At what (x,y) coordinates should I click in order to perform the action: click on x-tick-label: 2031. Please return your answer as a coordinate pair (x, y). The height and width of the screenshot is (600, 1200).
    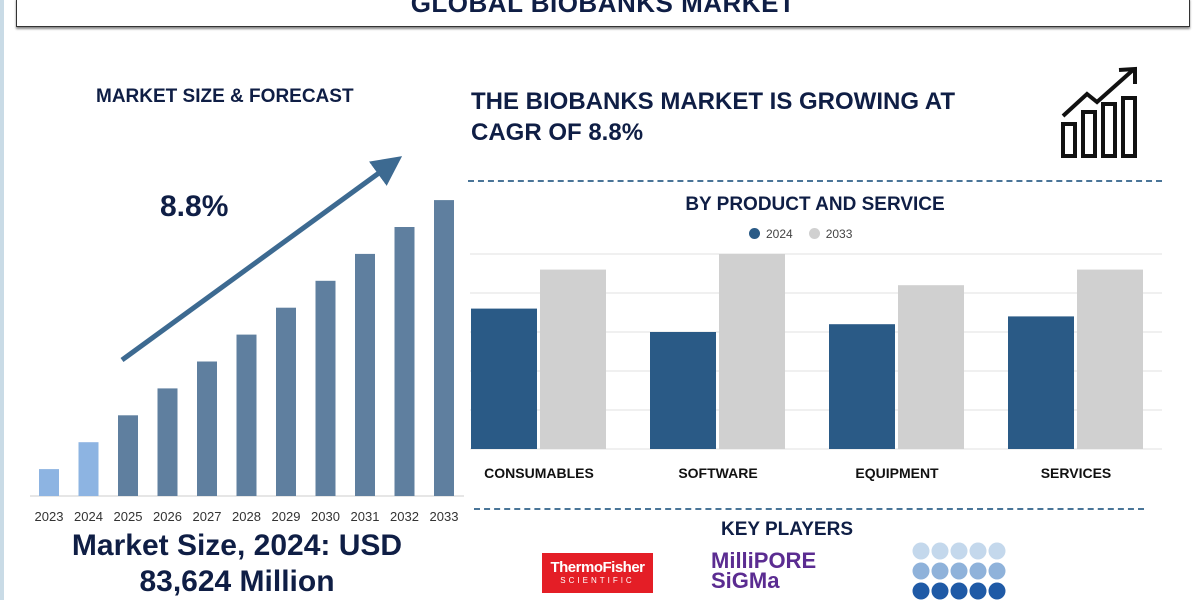
    Looking at the image, I should click on (365, 516).